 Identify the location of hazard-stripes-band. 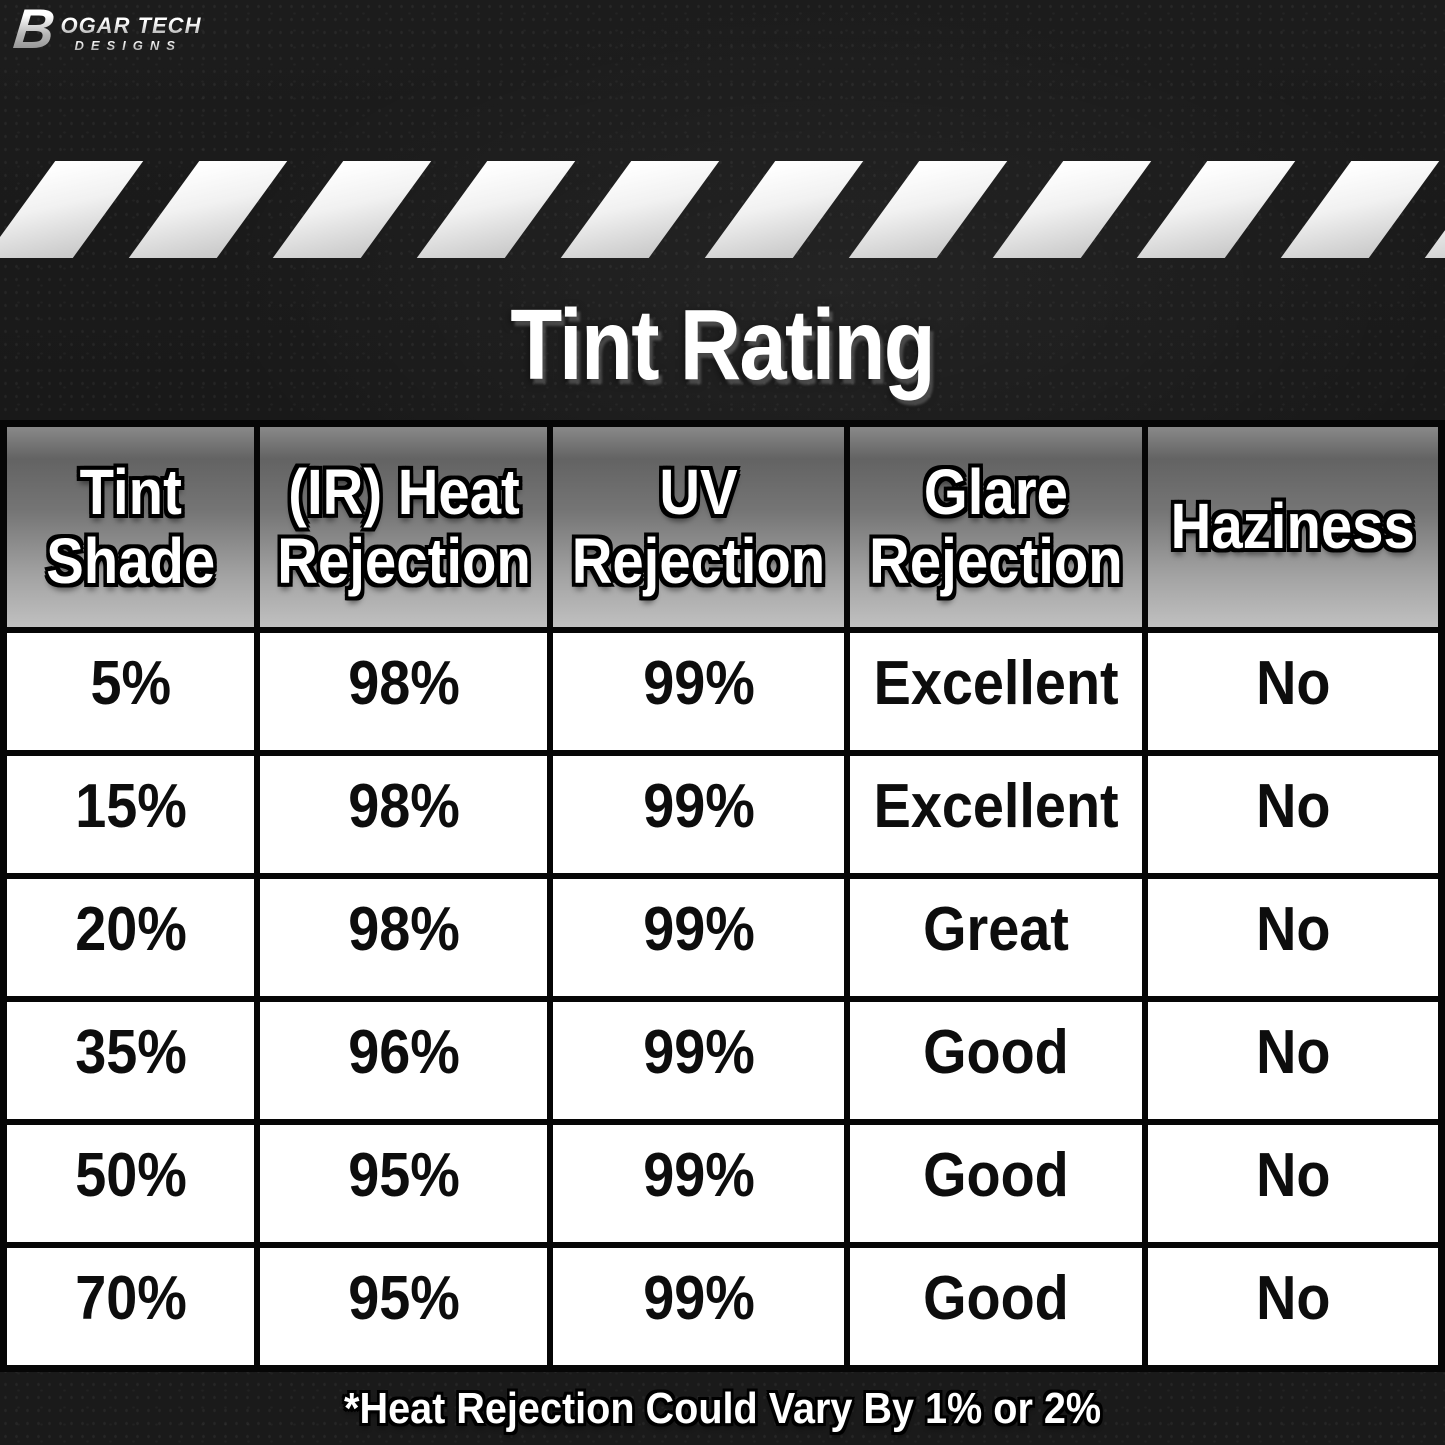
(722, 209).